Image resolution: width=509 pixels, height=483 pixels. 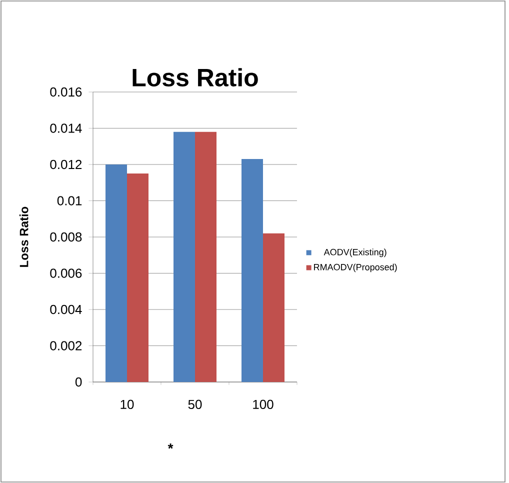 I want to click on y-tick-label: 0.01, so click(x=69, y=201).